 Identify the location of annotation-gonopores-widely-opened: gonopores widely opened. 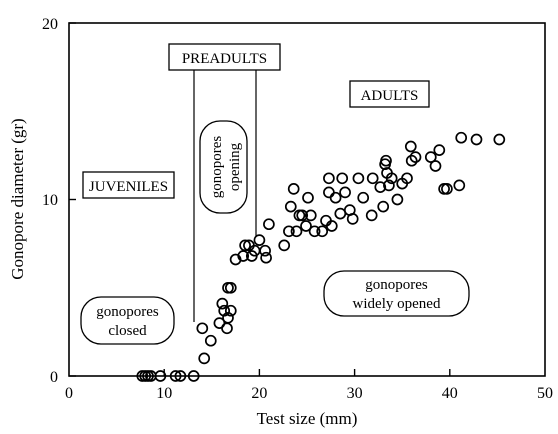
(396, 293).